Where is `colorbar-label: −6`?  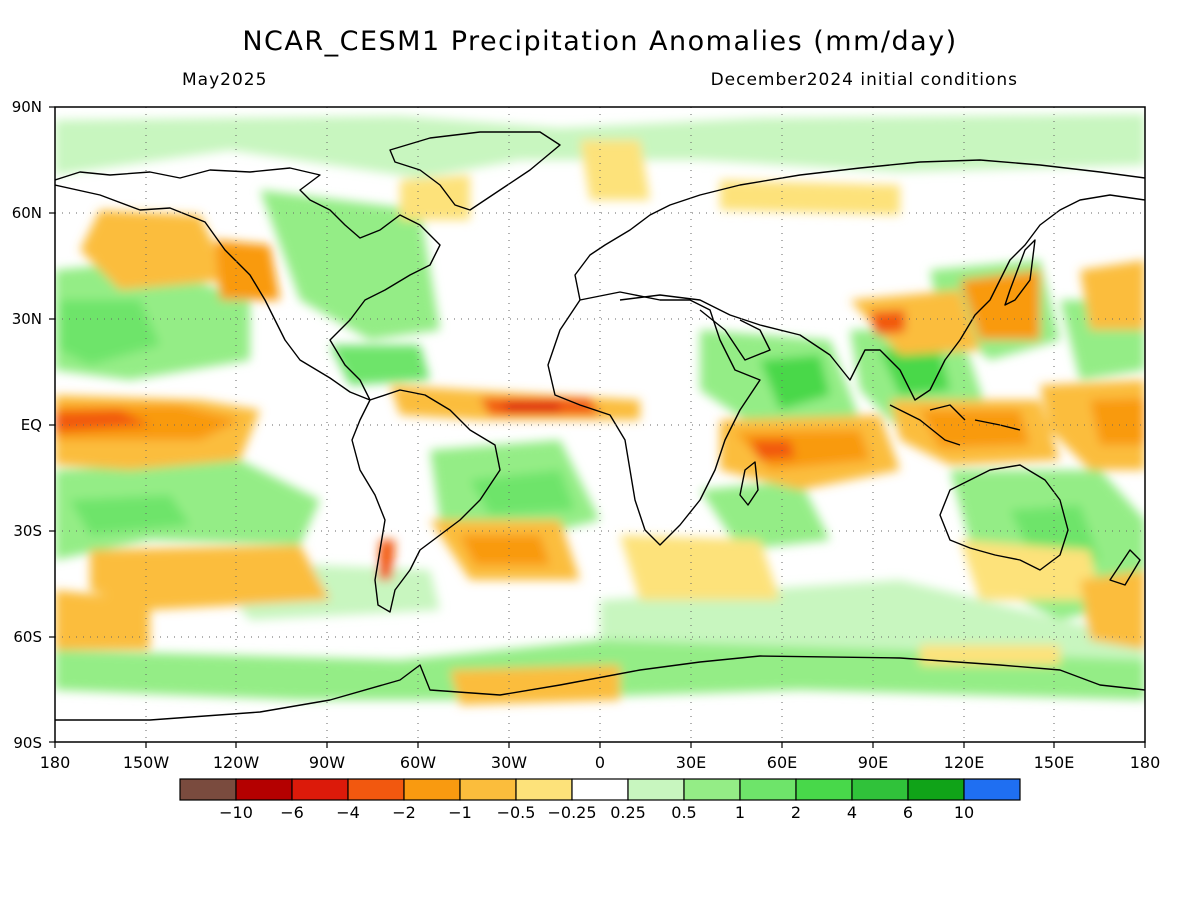 colorbar-label: −6 is located at coordinates (292, 812).